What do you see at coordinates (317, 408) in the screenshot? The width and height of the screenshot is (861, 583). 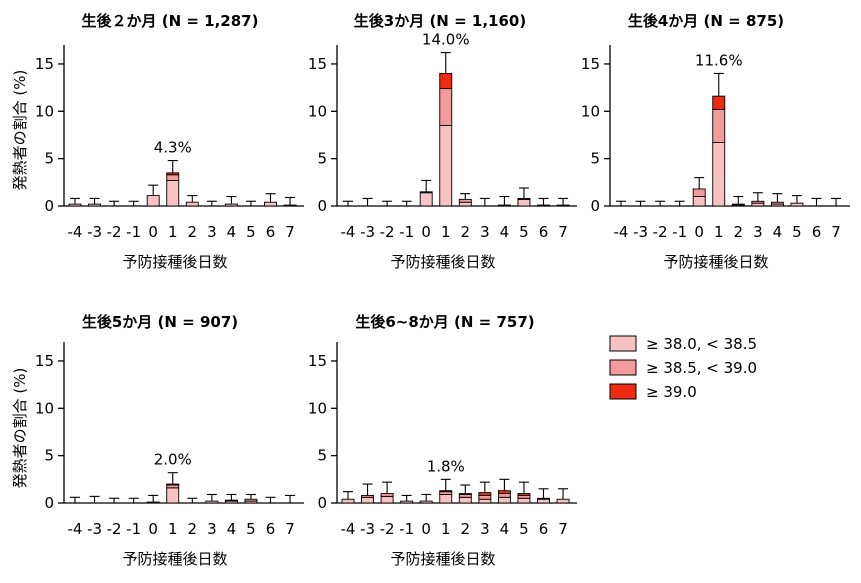 I see `y-tick-label: 10` at bounding box center [317, 408].